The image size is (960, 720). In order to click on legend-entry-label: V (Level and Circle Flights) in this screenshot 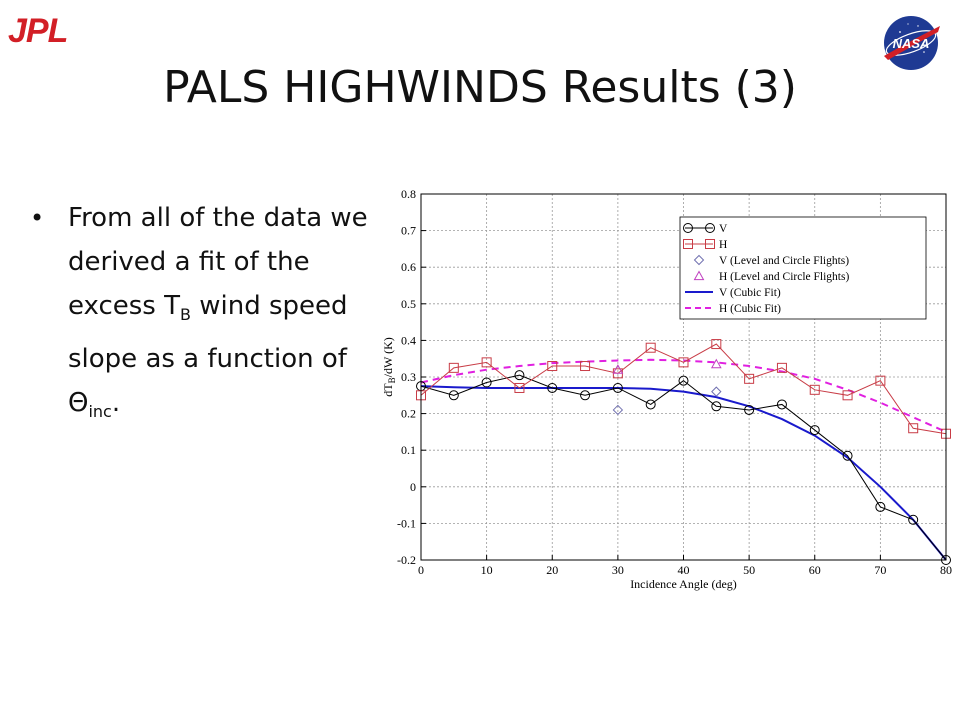, I will do `click(784, 261)`.